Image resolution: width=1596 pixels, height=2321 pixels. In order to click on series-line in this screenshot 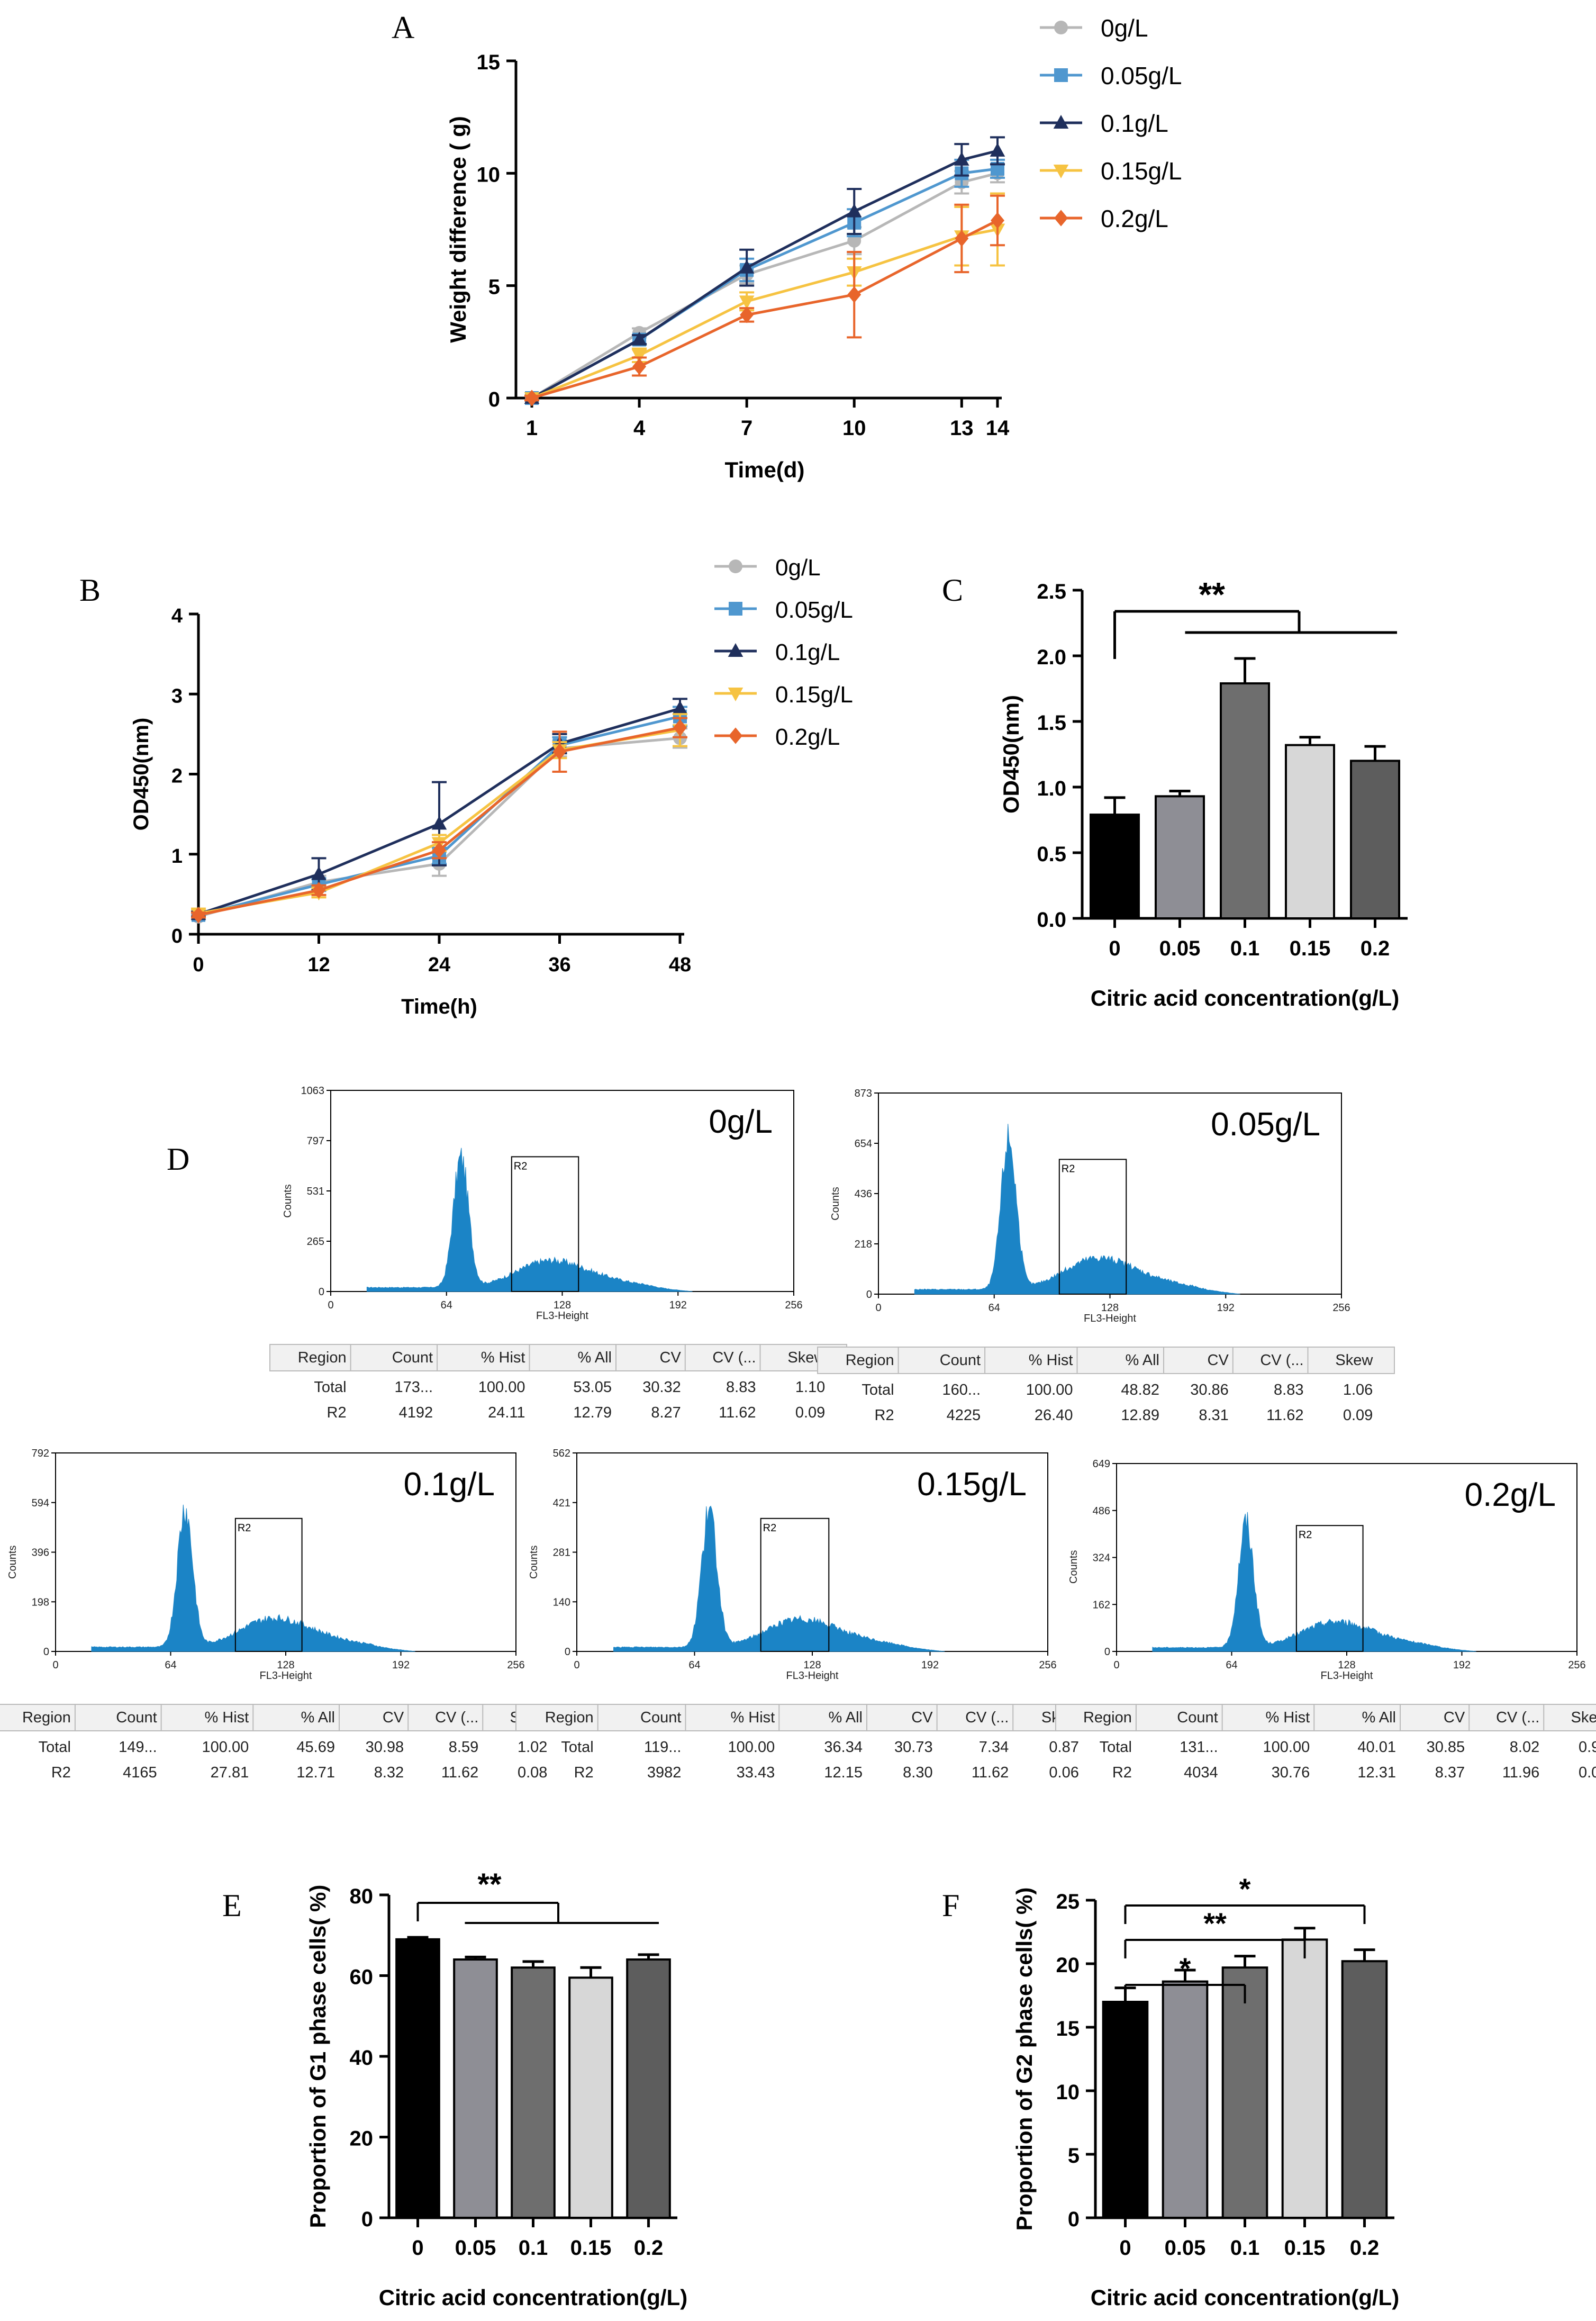, I will do `click(764, 274)`.